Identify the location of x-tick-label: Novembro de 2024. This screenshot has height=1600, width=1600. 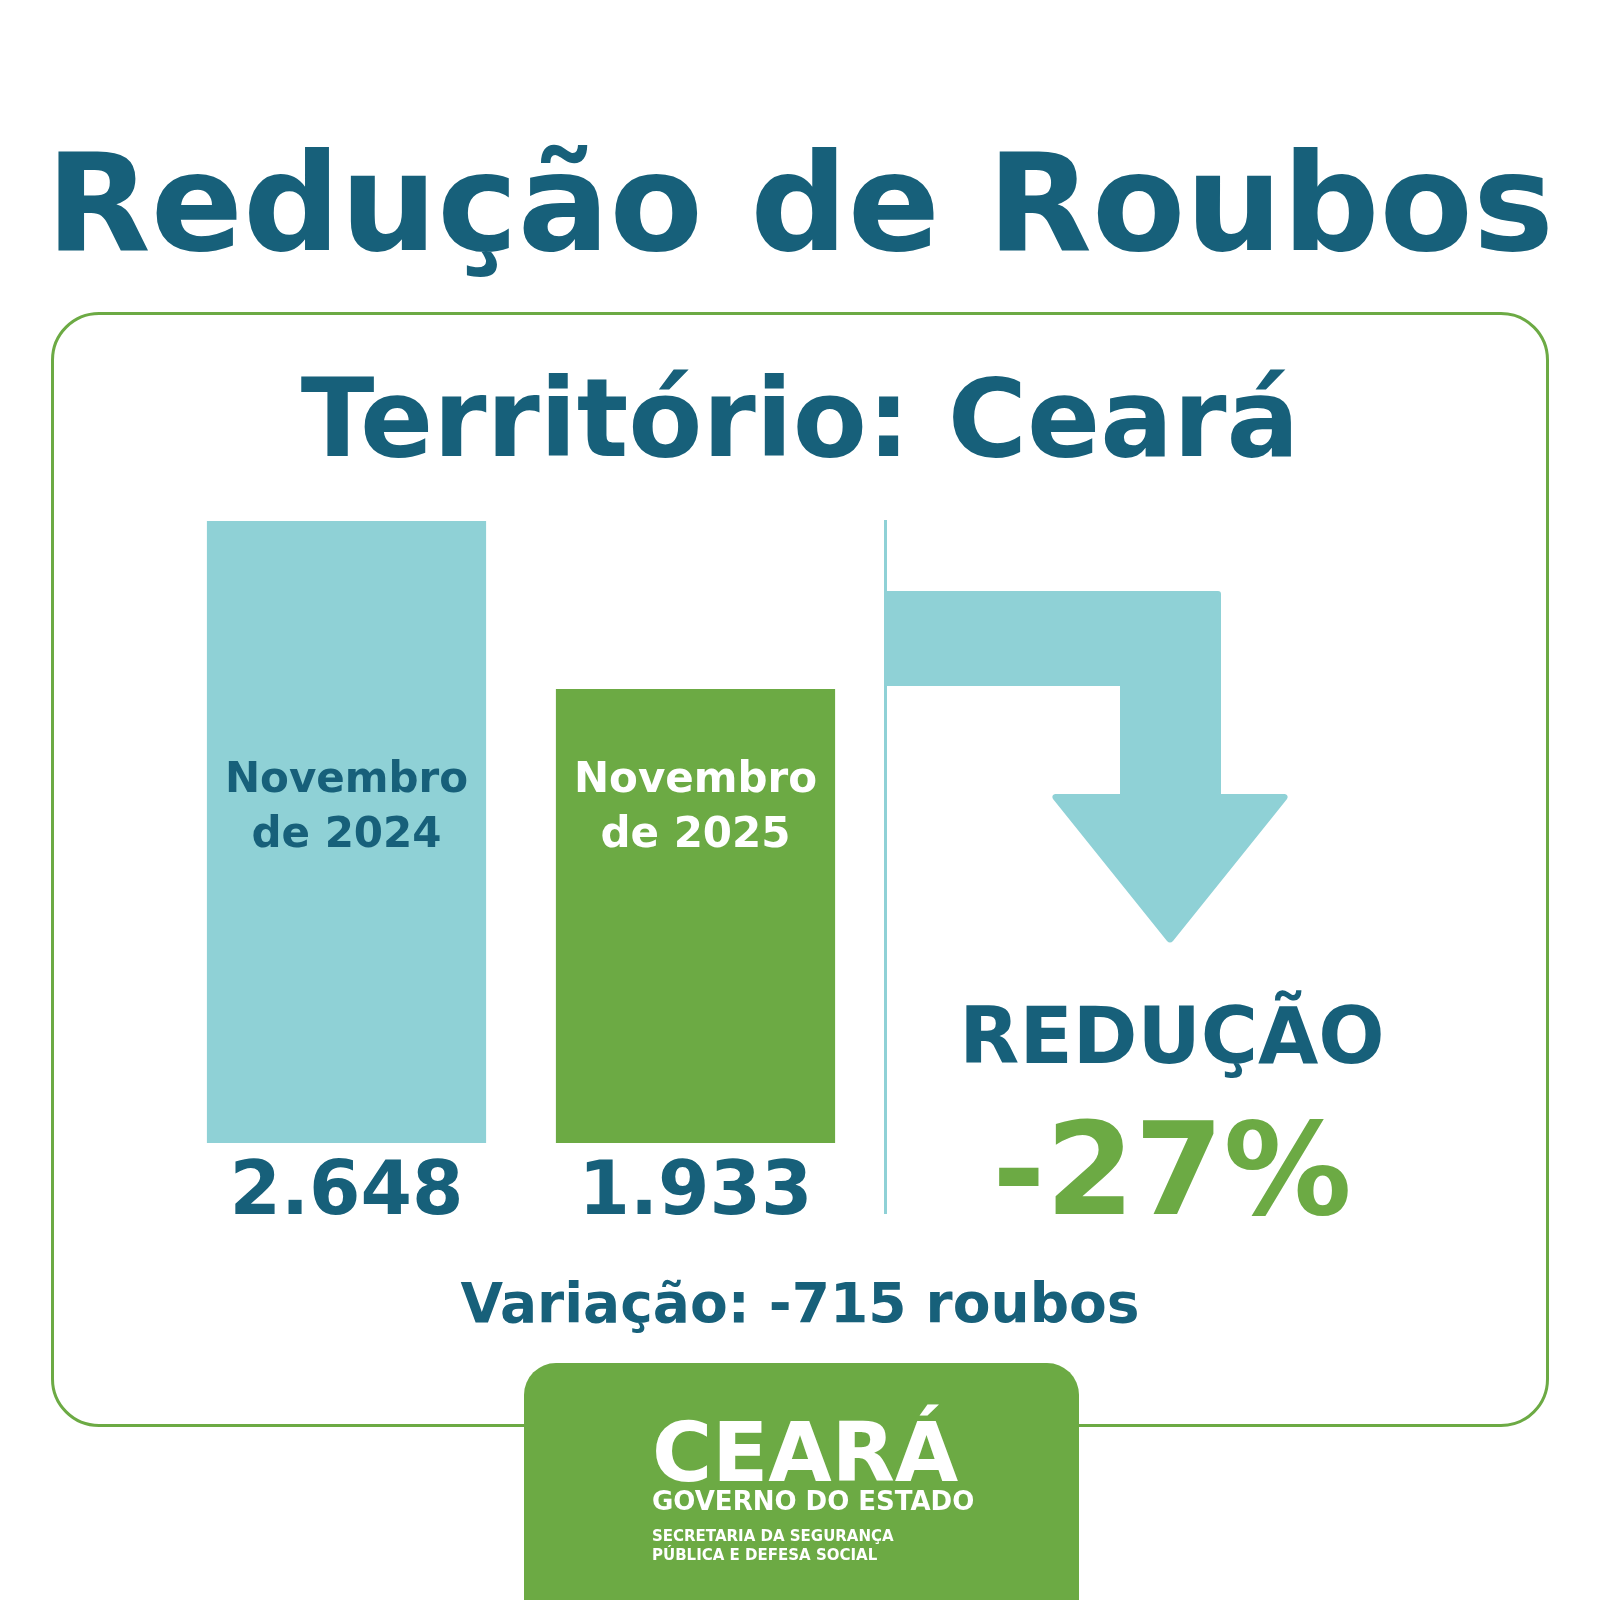
(346, 804).